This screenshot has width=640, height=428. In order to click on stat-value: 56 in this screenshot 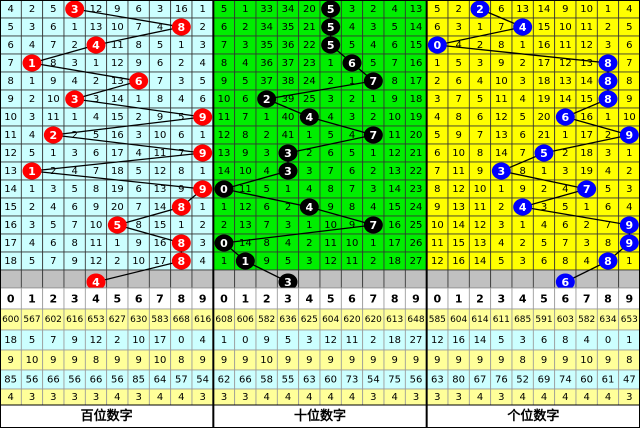, I will do `click(74, 380)`.